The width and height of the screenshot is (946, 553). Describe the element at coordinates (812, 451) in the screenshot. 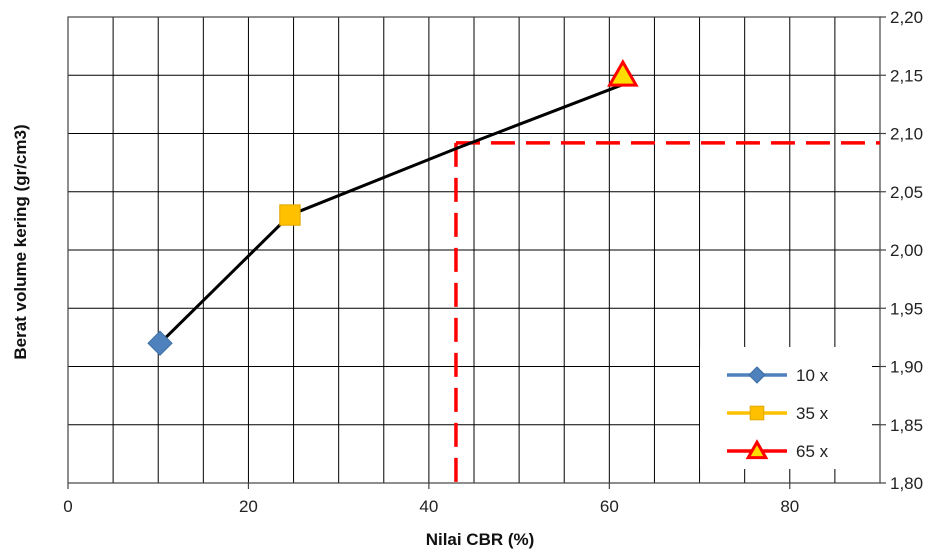

I see `legend-label: 65 x` at that location.